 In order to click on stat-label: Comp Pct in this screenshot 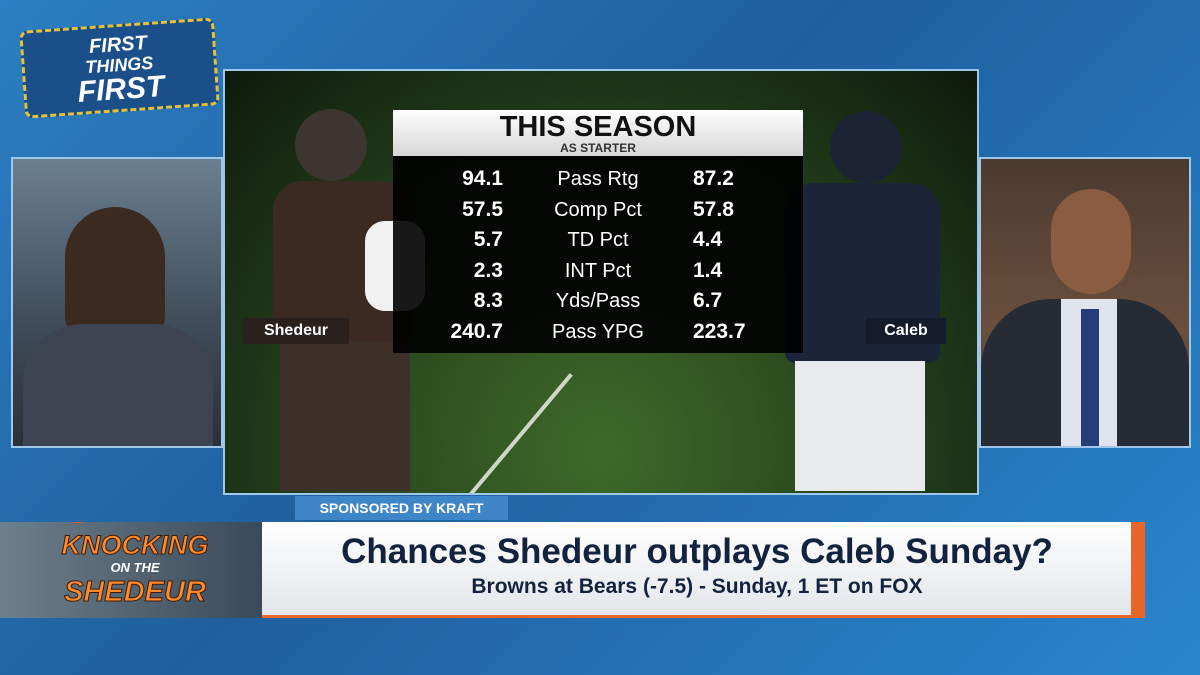, I will do `click(598, 209)`.